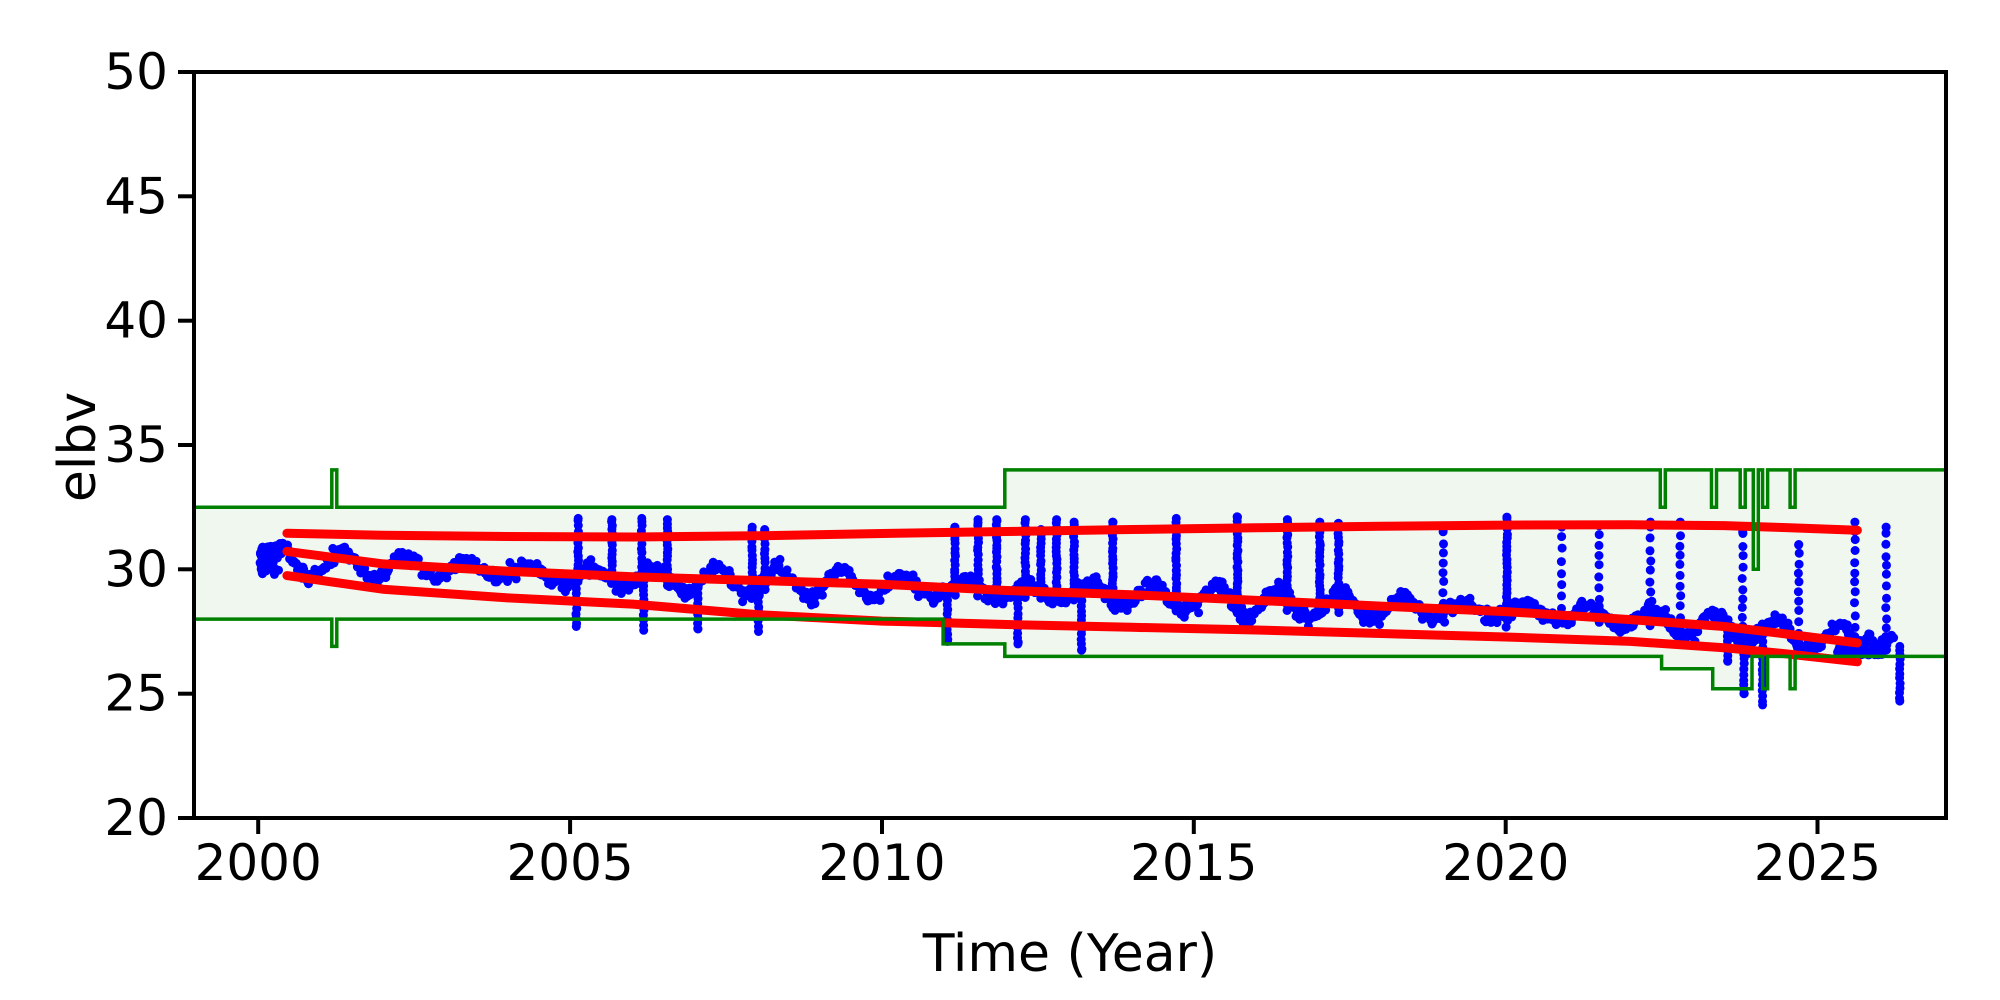 The height and width of the screenshot is (1000, 2000). I want to click on y-tick-label: 40, so click(136, 321).